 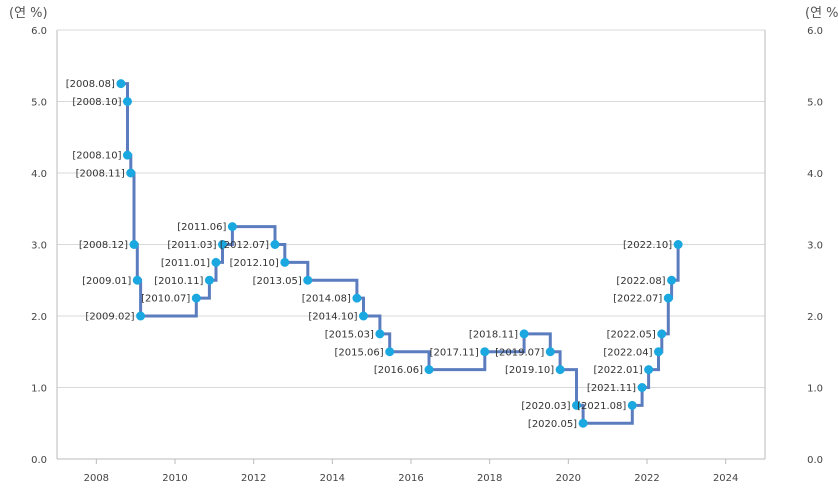 What do you see at coordinates (454, 352) in the screenshot?
I see `data-label: [2017.11]` at bounding box center [454, 352].